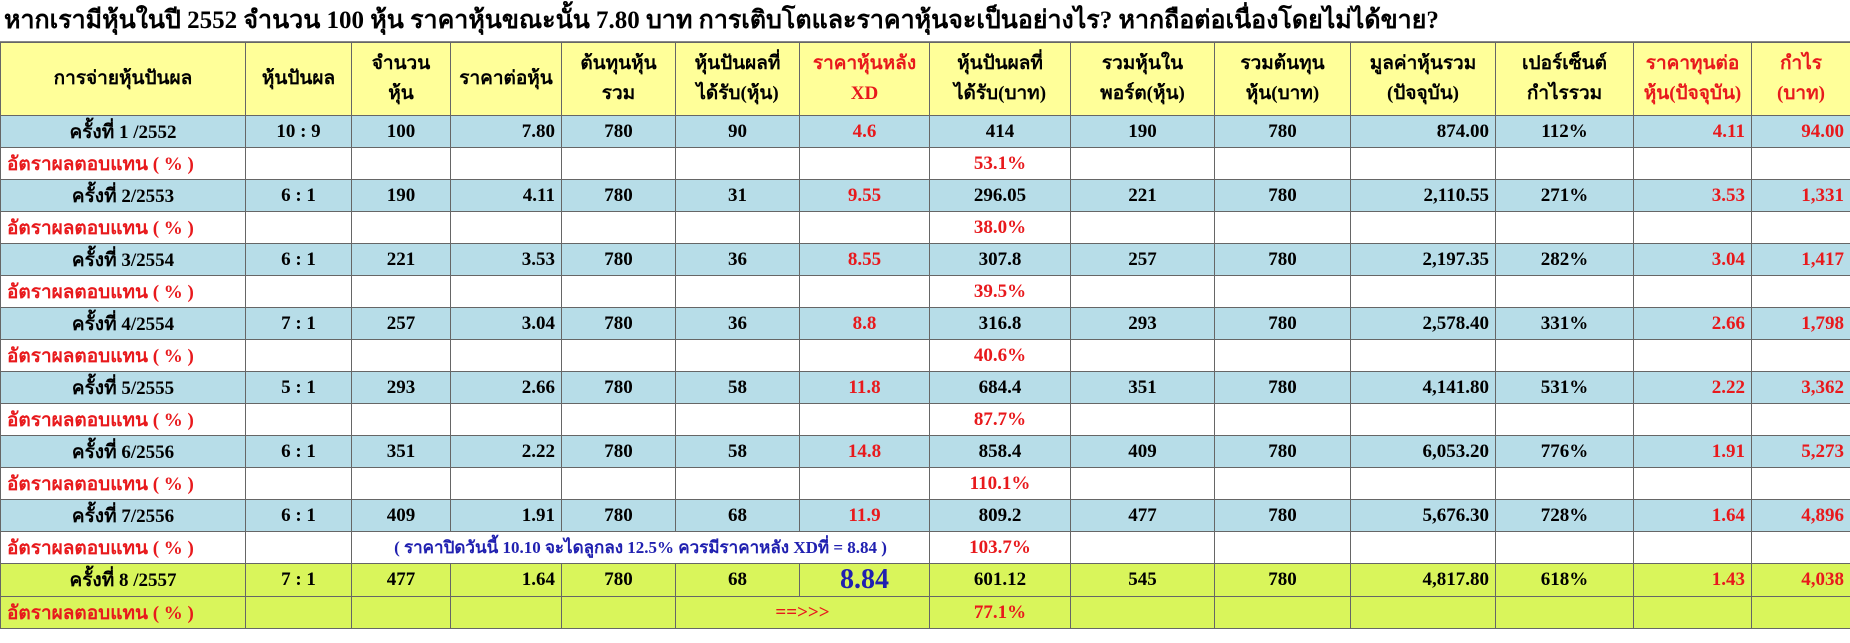 Image resolution: width=1850 pixels, height=643 pixels. Describe the element at coordinates (737, 387) in the screenshot. I see `cell: 58` at that location.